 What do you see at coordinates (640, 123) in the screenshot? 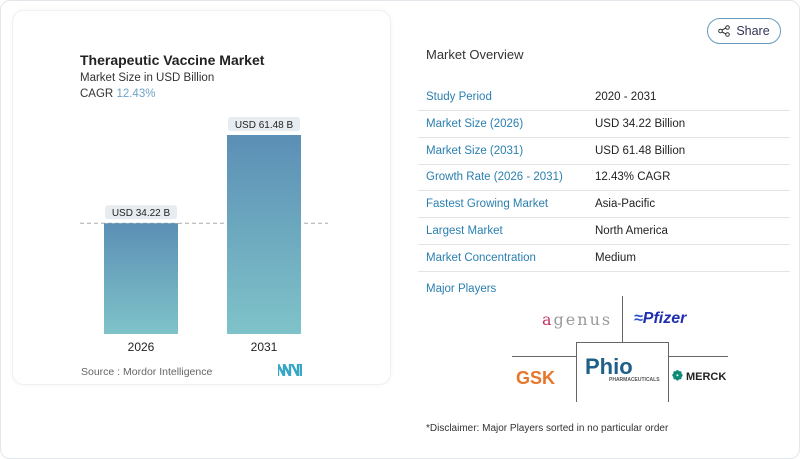
I see `row-value: USD 34.22 Billion` at bounding box center [640, 123].